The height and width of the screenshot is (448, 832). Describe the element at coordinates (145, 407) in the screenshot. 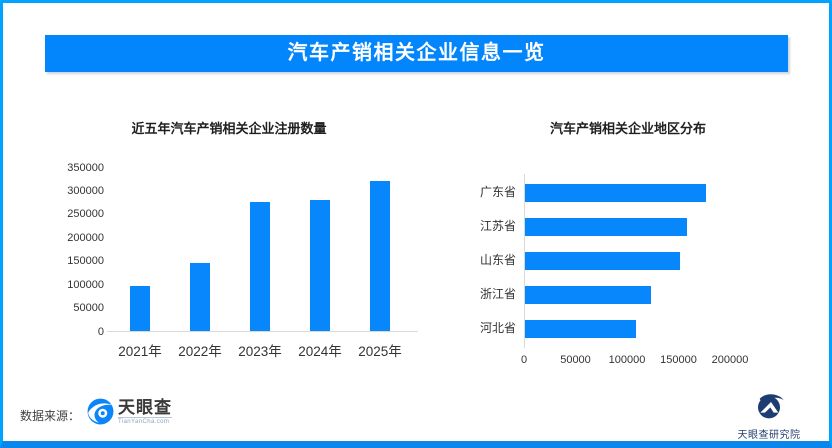

I see `tianyancha-logo-name: 天眼查` at that location.